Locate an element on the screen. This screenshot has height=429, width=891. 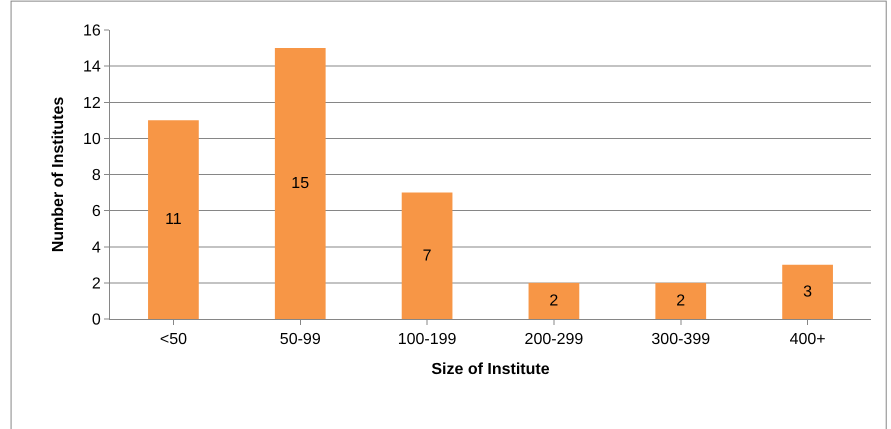
y-tick-label: 10 is located at coordinates (92, 139).